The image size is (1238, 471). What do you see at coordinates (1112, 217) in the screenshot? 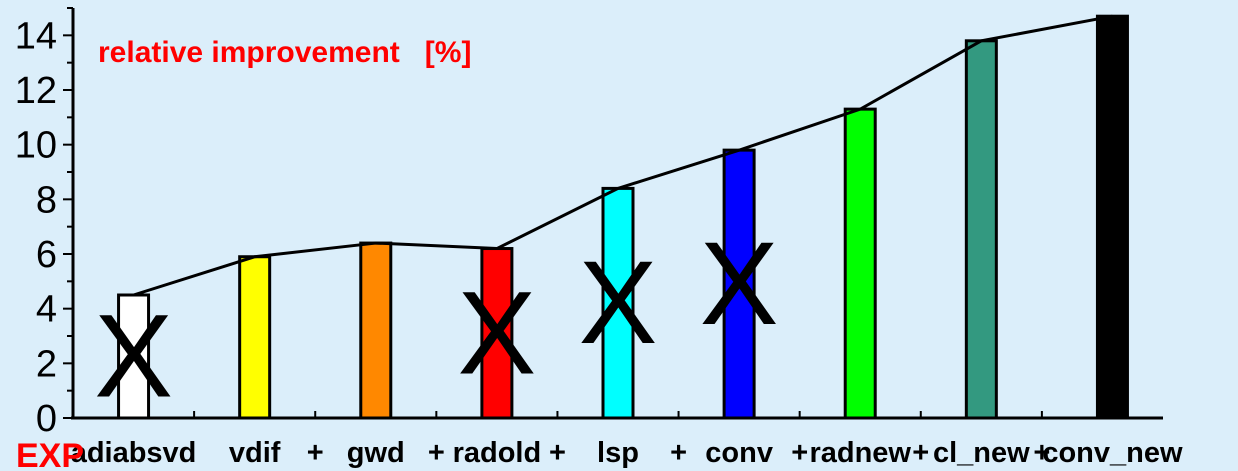
I see `bar-conv_new` at bounding box center [1112, 217].